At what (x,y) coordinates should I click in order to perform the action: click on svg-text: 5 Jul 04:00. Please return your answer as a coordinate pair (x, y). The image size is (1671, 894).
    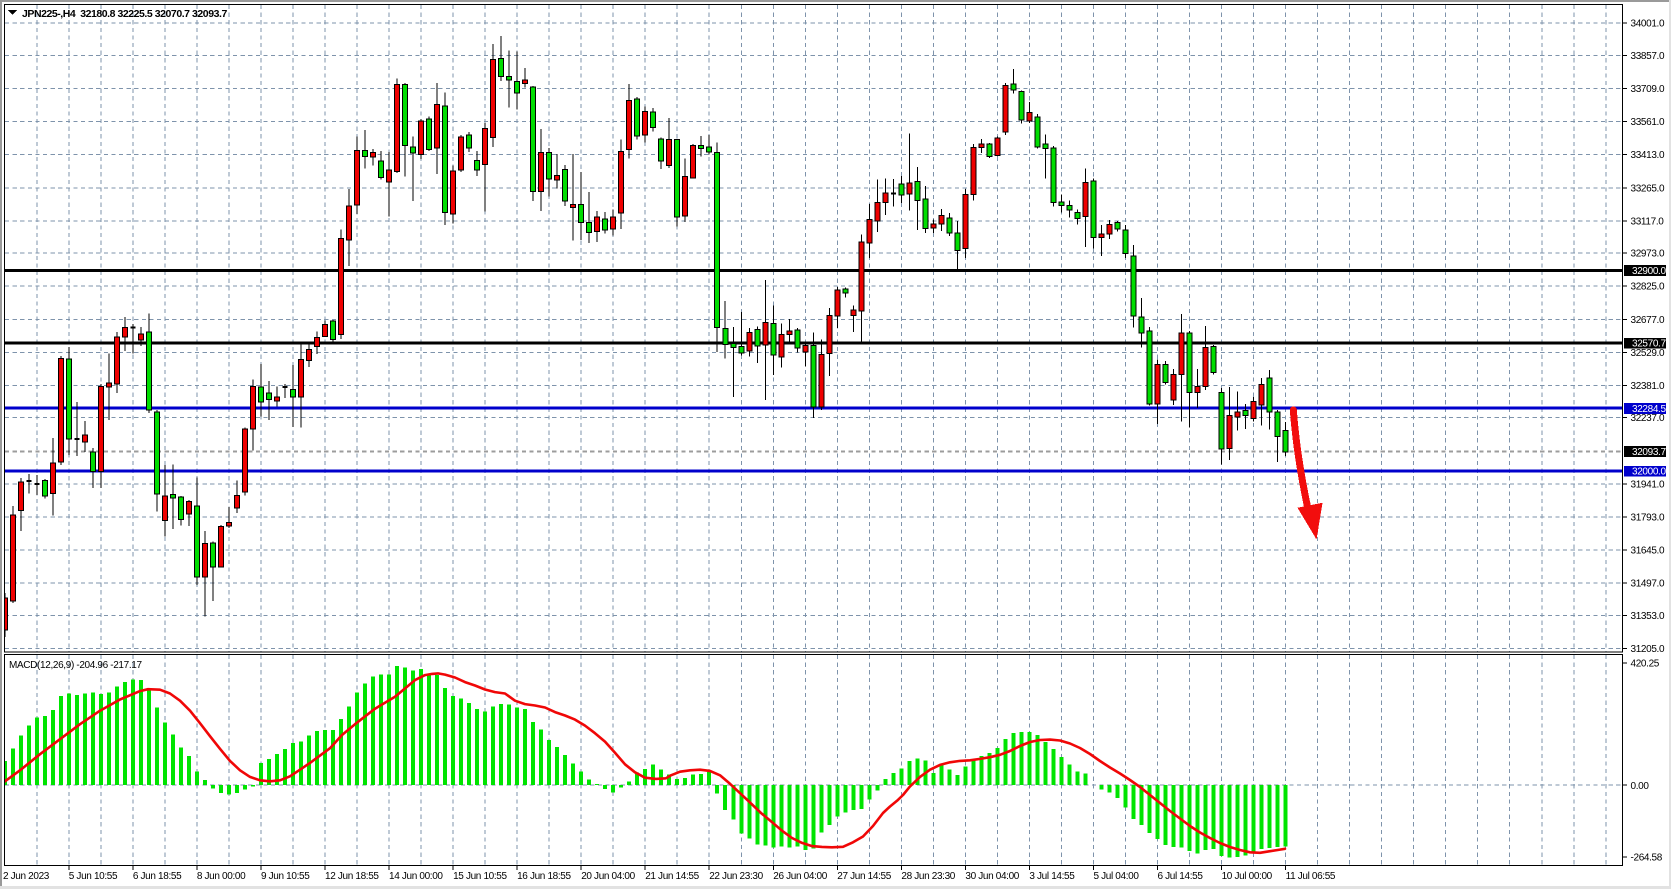
    Looking at the image, I should click on (1117, 876).